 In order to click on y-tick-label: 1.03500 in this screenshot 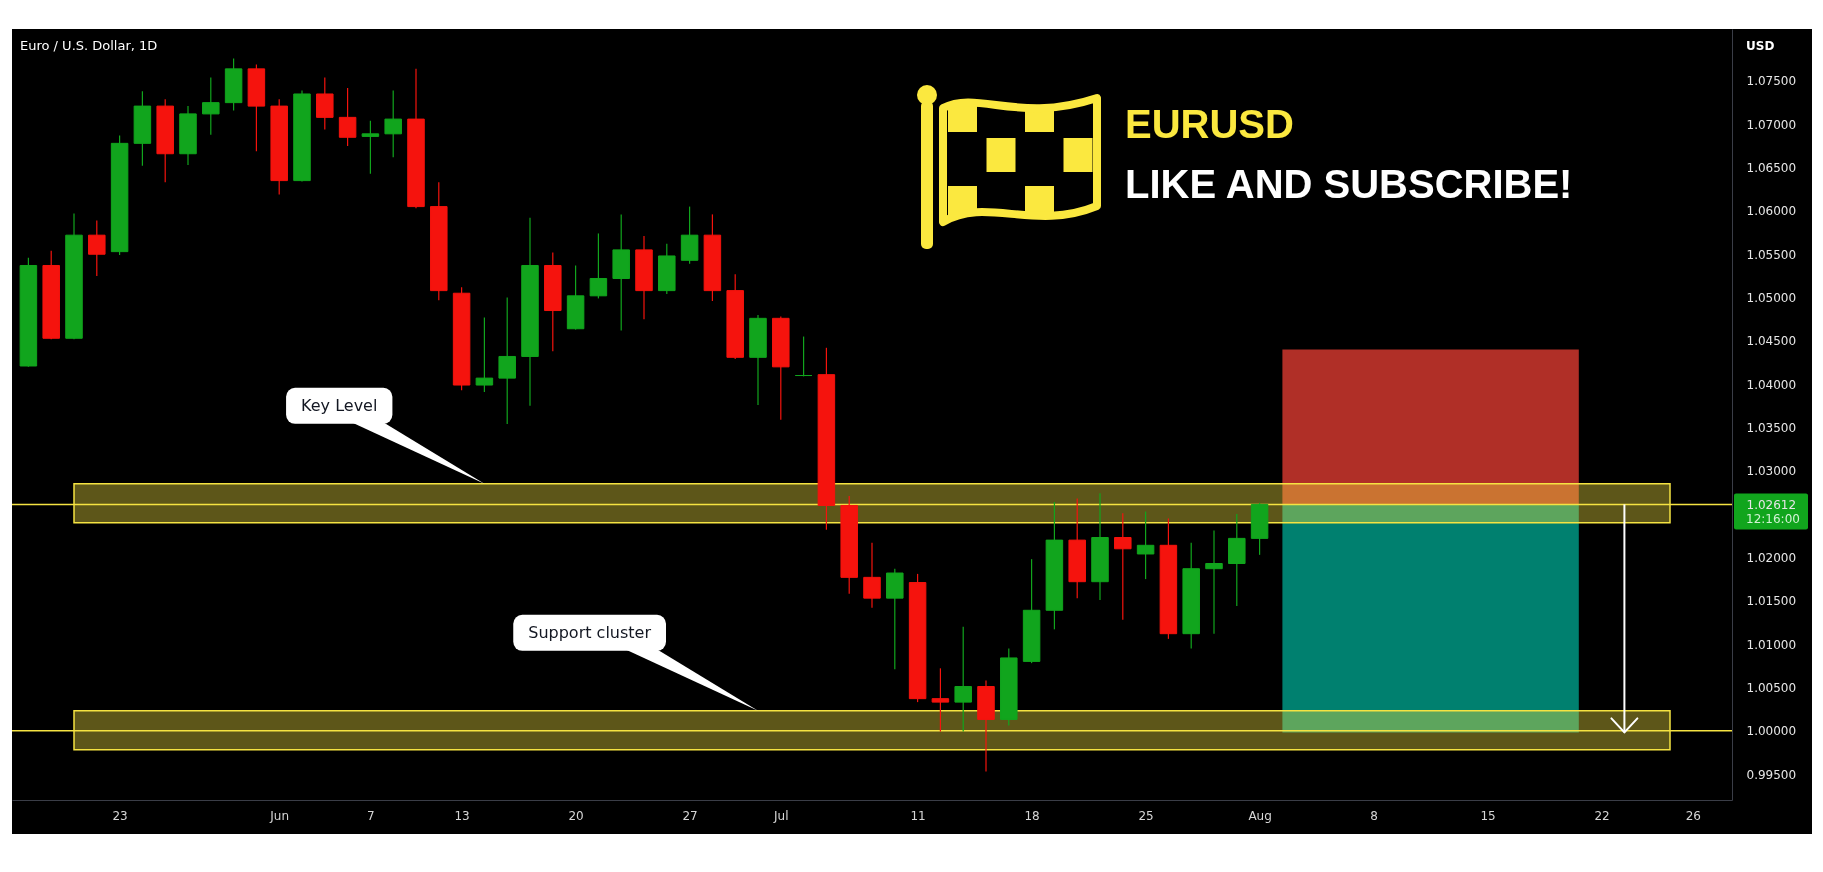, I will do `click(1771, 427)`.